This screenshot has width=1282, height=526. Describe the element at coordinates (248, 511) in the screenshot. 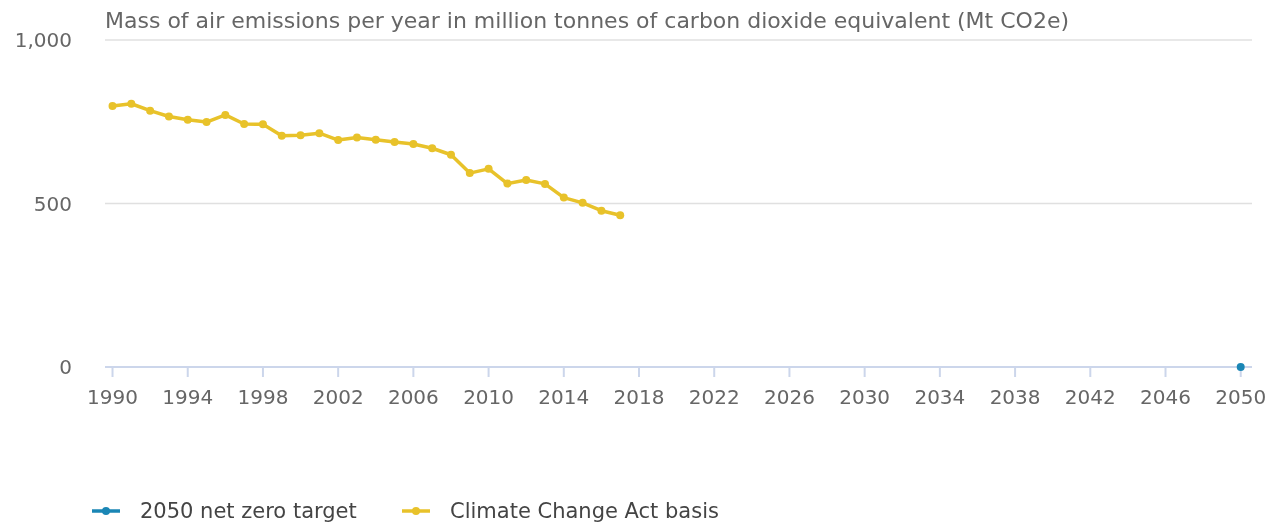

I see `legend-label: 2050 net zero target` at that location.